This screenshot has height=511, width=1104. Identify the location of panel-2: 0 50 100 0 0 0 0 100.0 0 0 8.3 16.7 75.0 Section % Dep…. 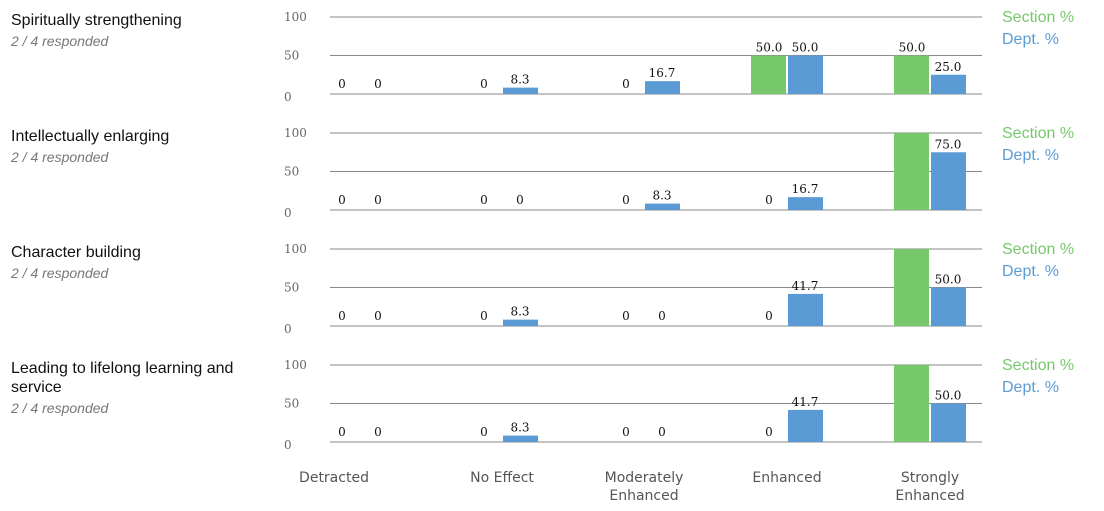
(679, 169).